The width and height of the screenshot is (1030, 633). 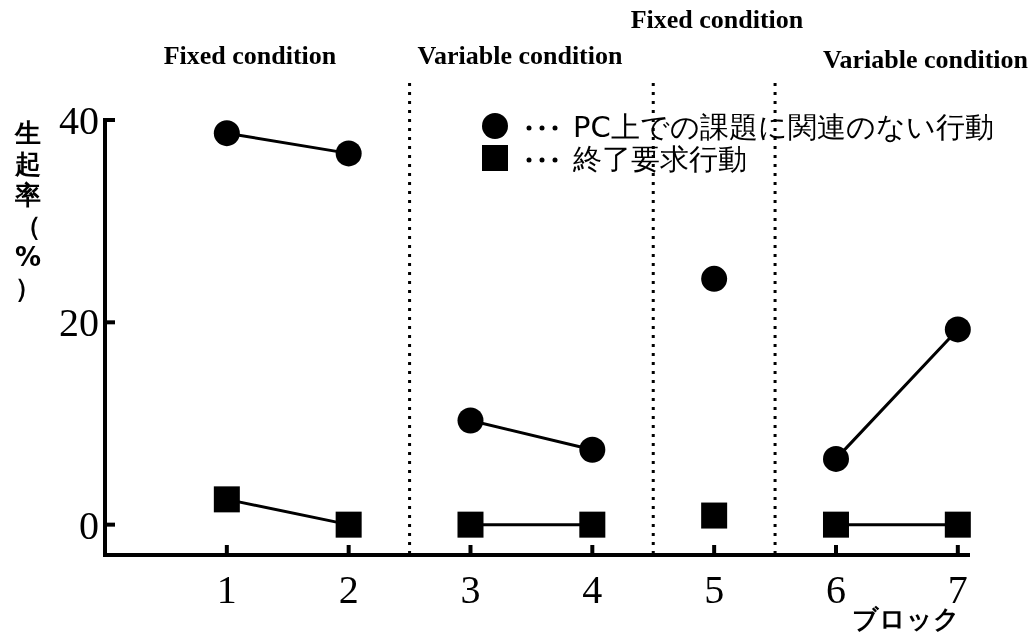 What do you see at coordinates (79, 120) in the screenshot?
I see `y-tick-label: 40` at bounding box center [79, 120].